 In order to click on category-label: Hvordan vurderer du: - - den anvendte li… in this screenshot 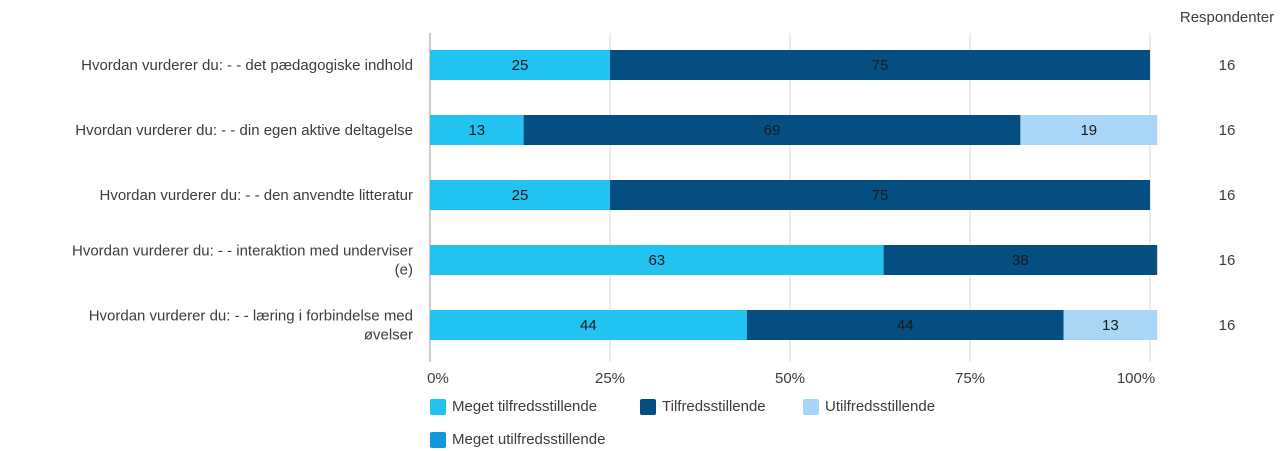, I will do `click(257, 195)`.